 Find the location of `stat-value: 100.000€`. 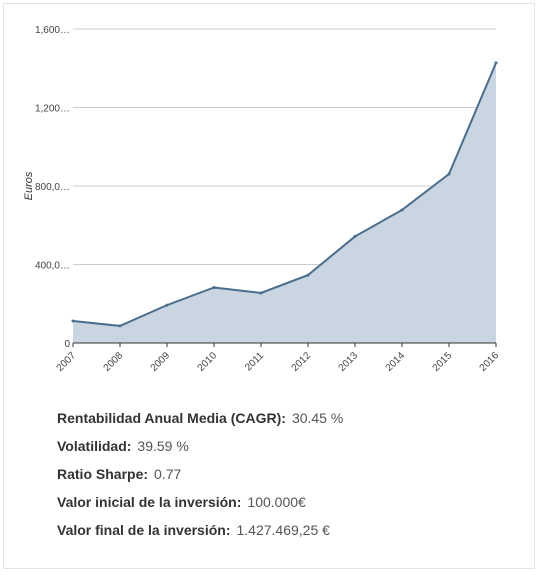

stat-value: 100.000€ is located at coordinates (276, 502).